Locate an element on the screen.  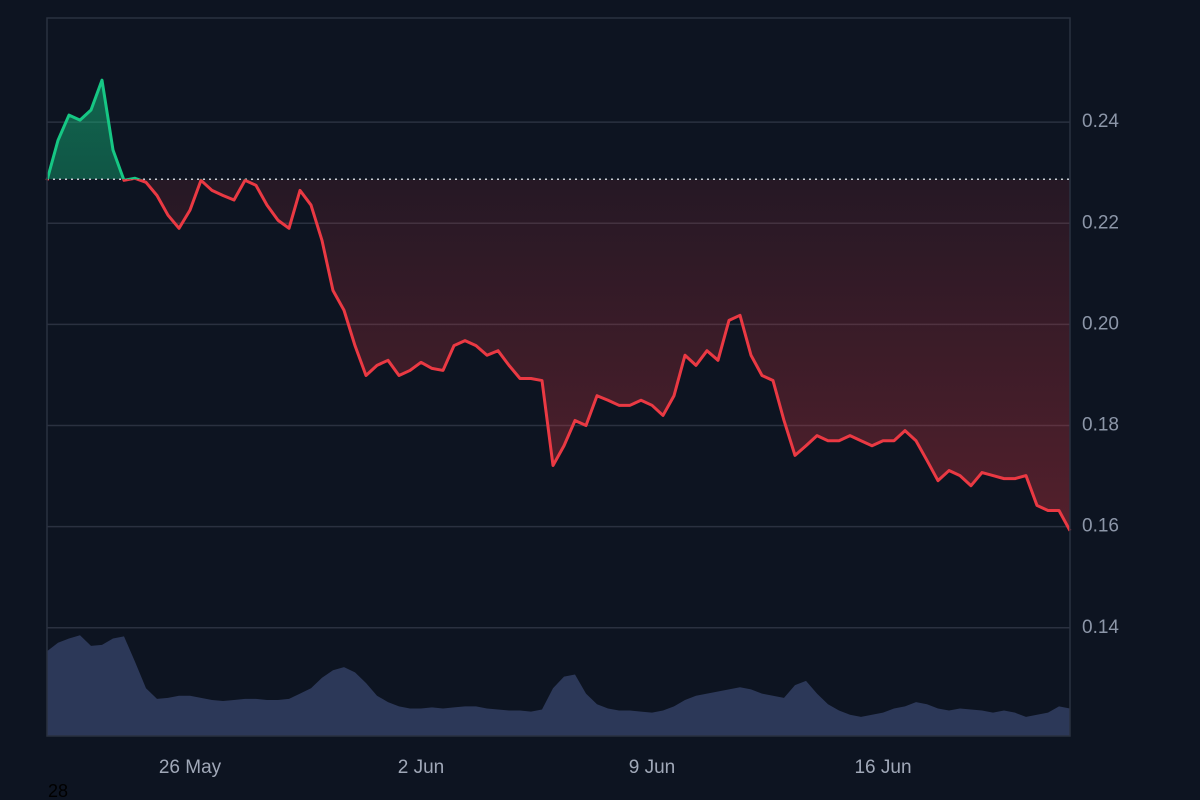
x-tick-label: 2 Jun is located at coordinates (421, 767).